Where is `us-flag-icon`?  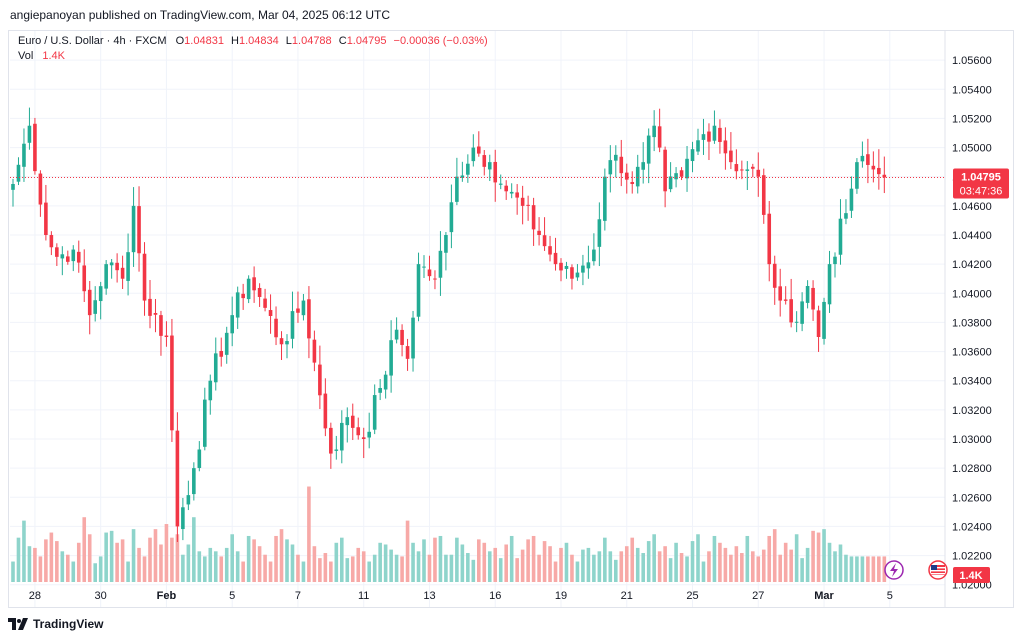
us-flag-icon is located at coordinates (938, 570).